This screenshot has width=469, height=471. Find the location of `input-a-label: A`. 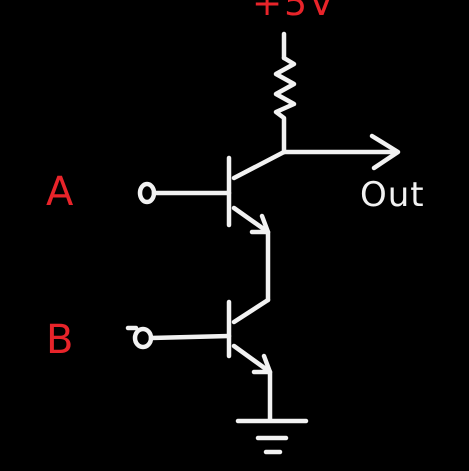

input-a-label: A is located at coordinates (60, 192).